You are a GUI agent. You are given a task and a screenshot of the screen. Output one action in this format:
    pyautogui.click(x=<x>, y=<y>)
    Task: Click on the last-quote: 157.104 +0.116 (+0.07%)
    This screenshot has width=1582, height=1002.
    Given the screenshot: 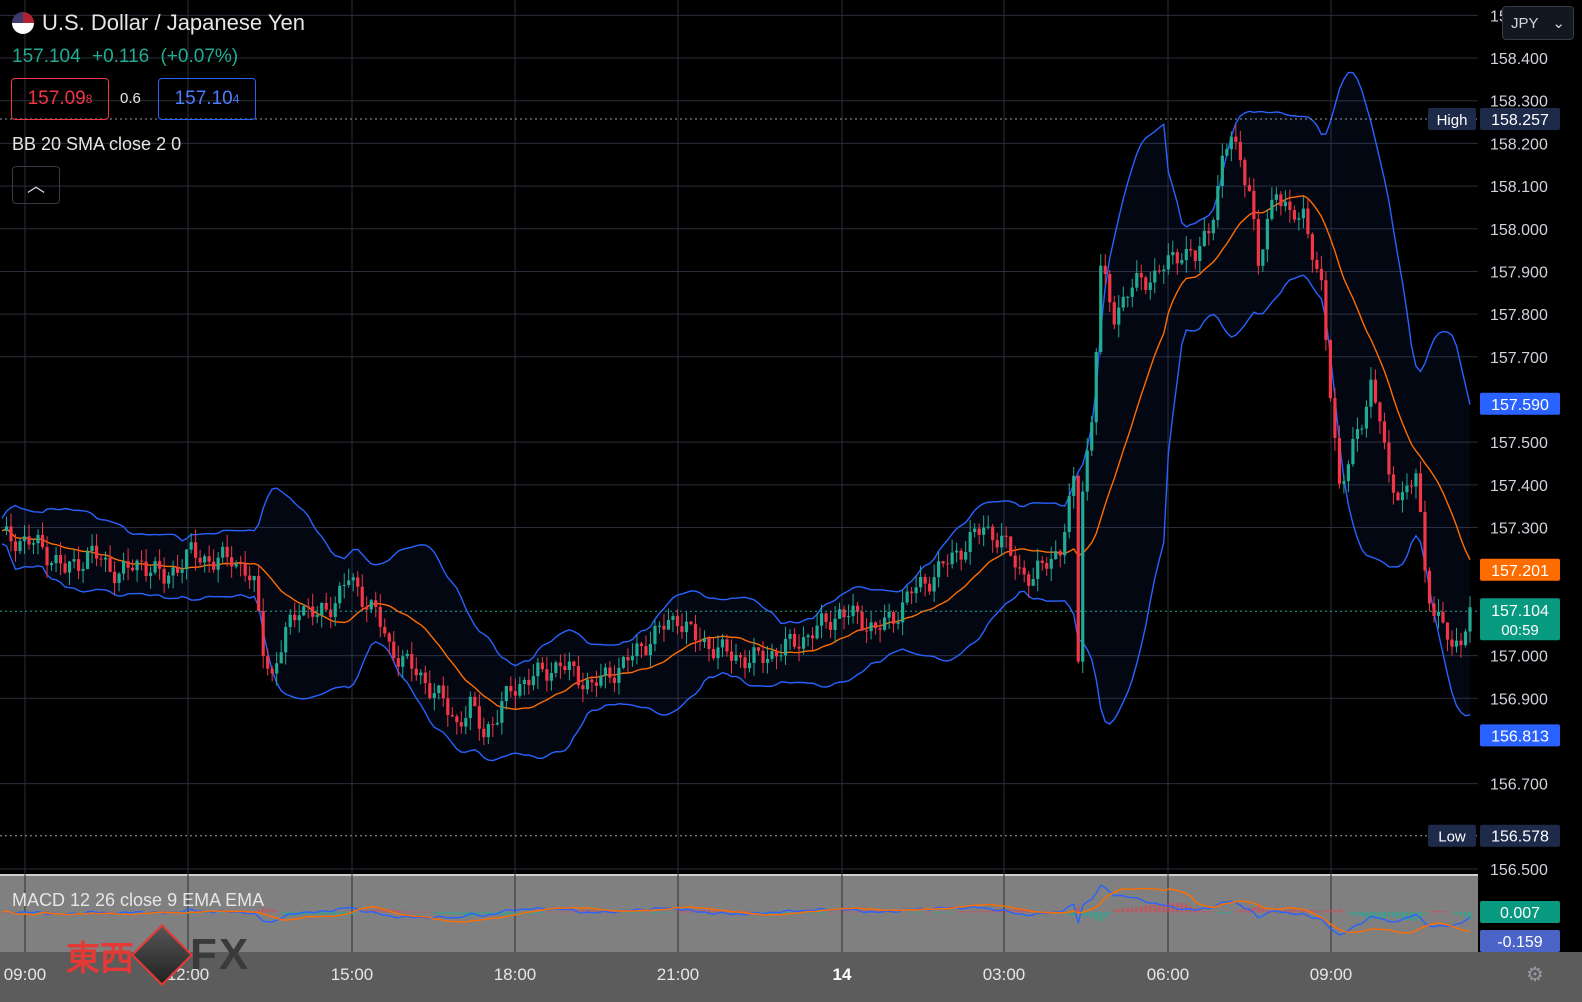 What is the action you would take?
    pyautogui.click(x=128, y=57)
    